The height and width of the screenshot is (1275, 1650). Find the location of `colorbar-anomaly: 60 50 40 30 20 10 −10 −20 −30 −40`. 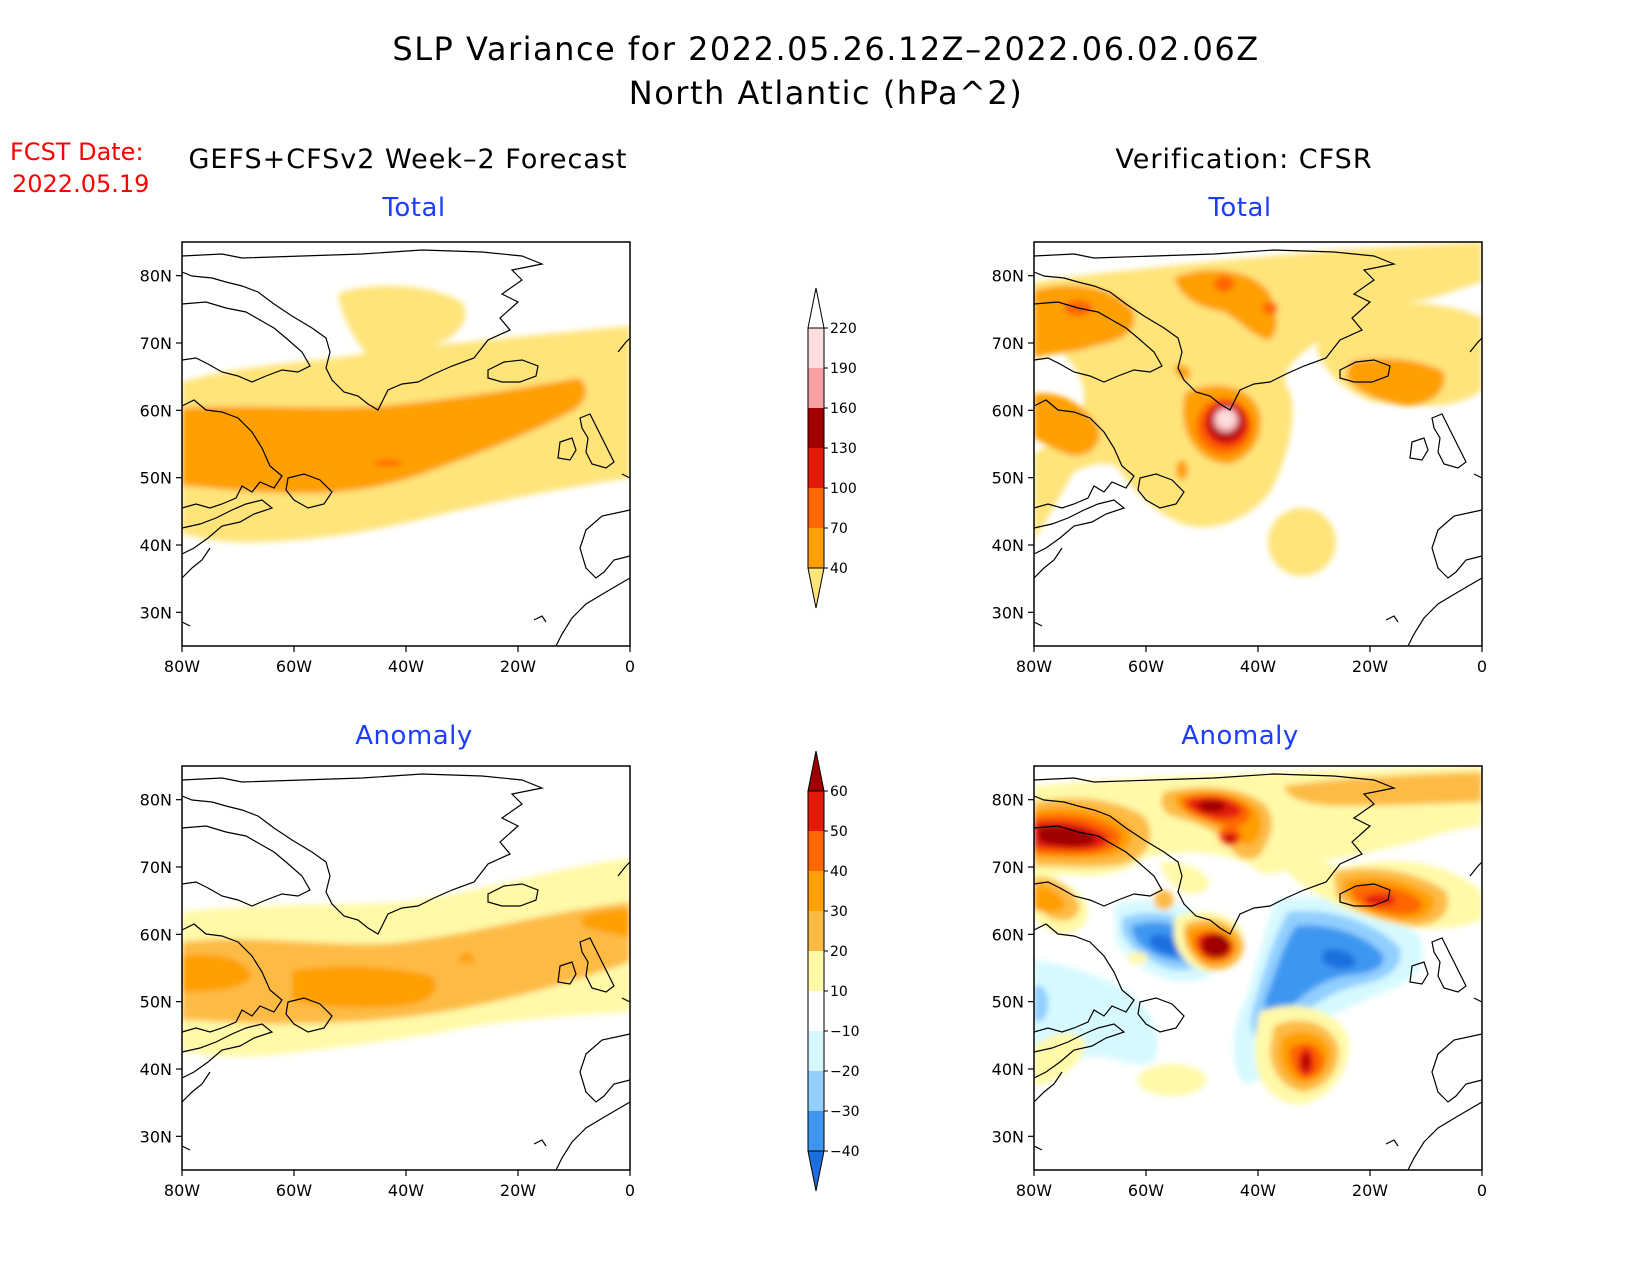

colorbar-anomaly: 60 50 40 30 20 10 −10 −20 −30 −40 is located at coordinates (833, 971).